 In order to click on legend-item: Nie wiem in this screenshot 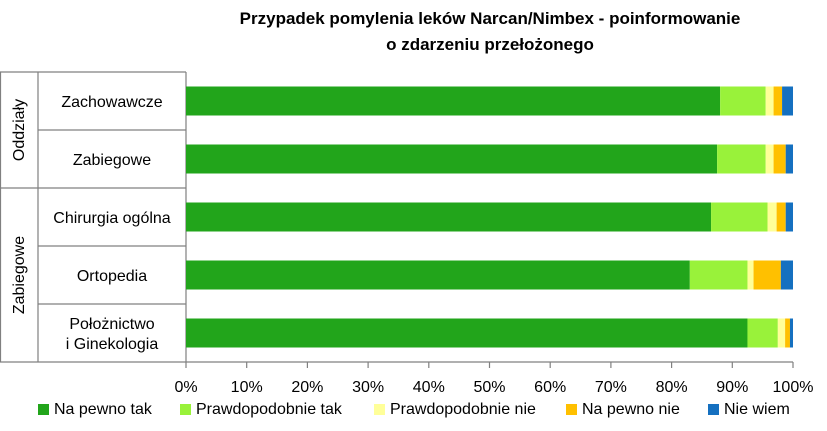, I will do `click(749, 409)`.